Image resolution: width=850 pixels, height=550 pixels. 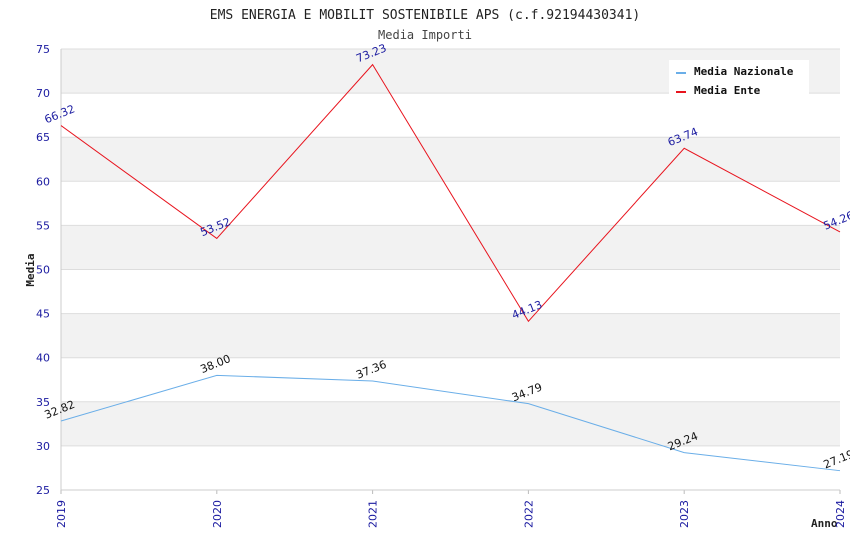 I want to click on data-label: 34.79, so click(x=527, y=392).